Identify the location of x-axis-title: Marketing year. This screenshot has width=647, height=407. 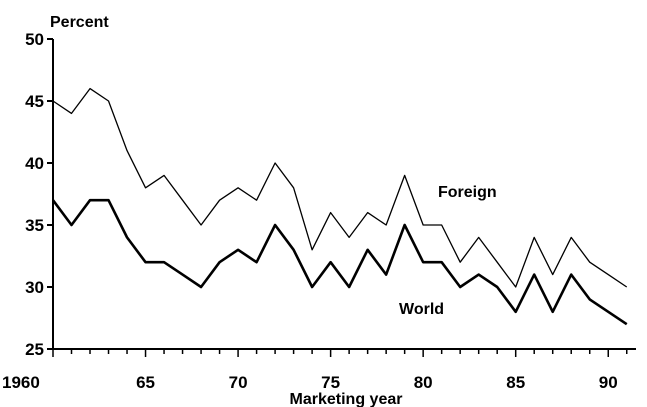
(346, 399).